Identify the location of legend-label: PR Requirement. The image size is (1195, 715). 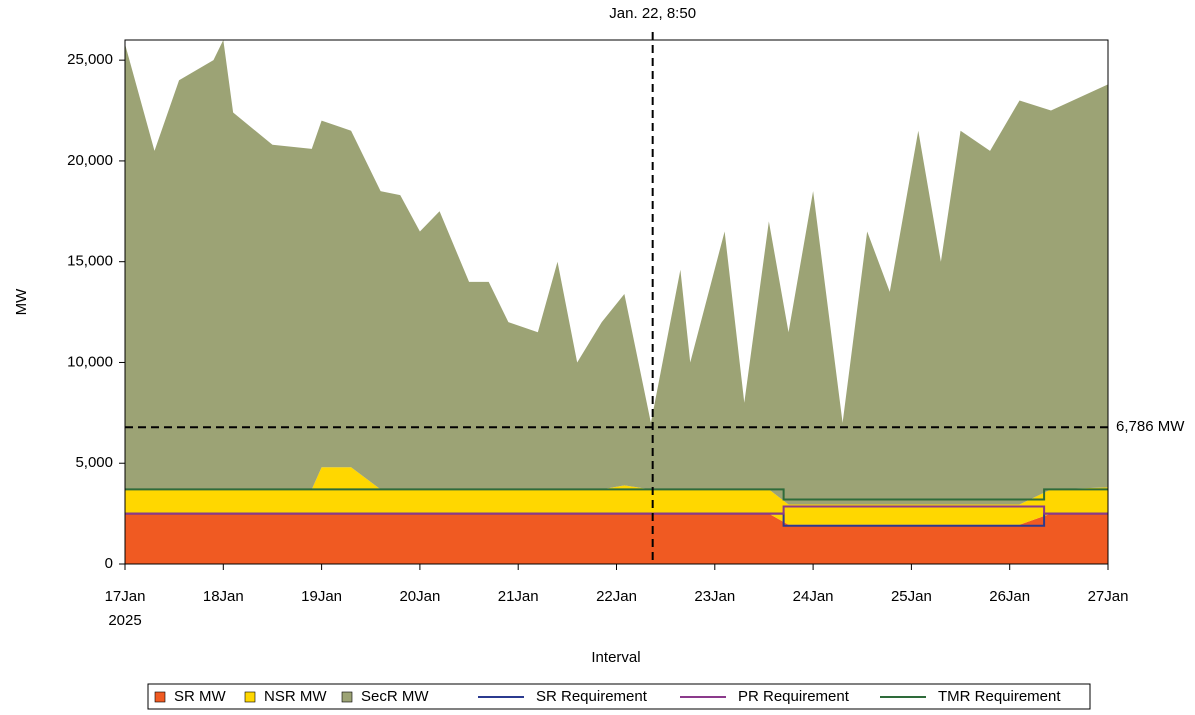
(794, 696).